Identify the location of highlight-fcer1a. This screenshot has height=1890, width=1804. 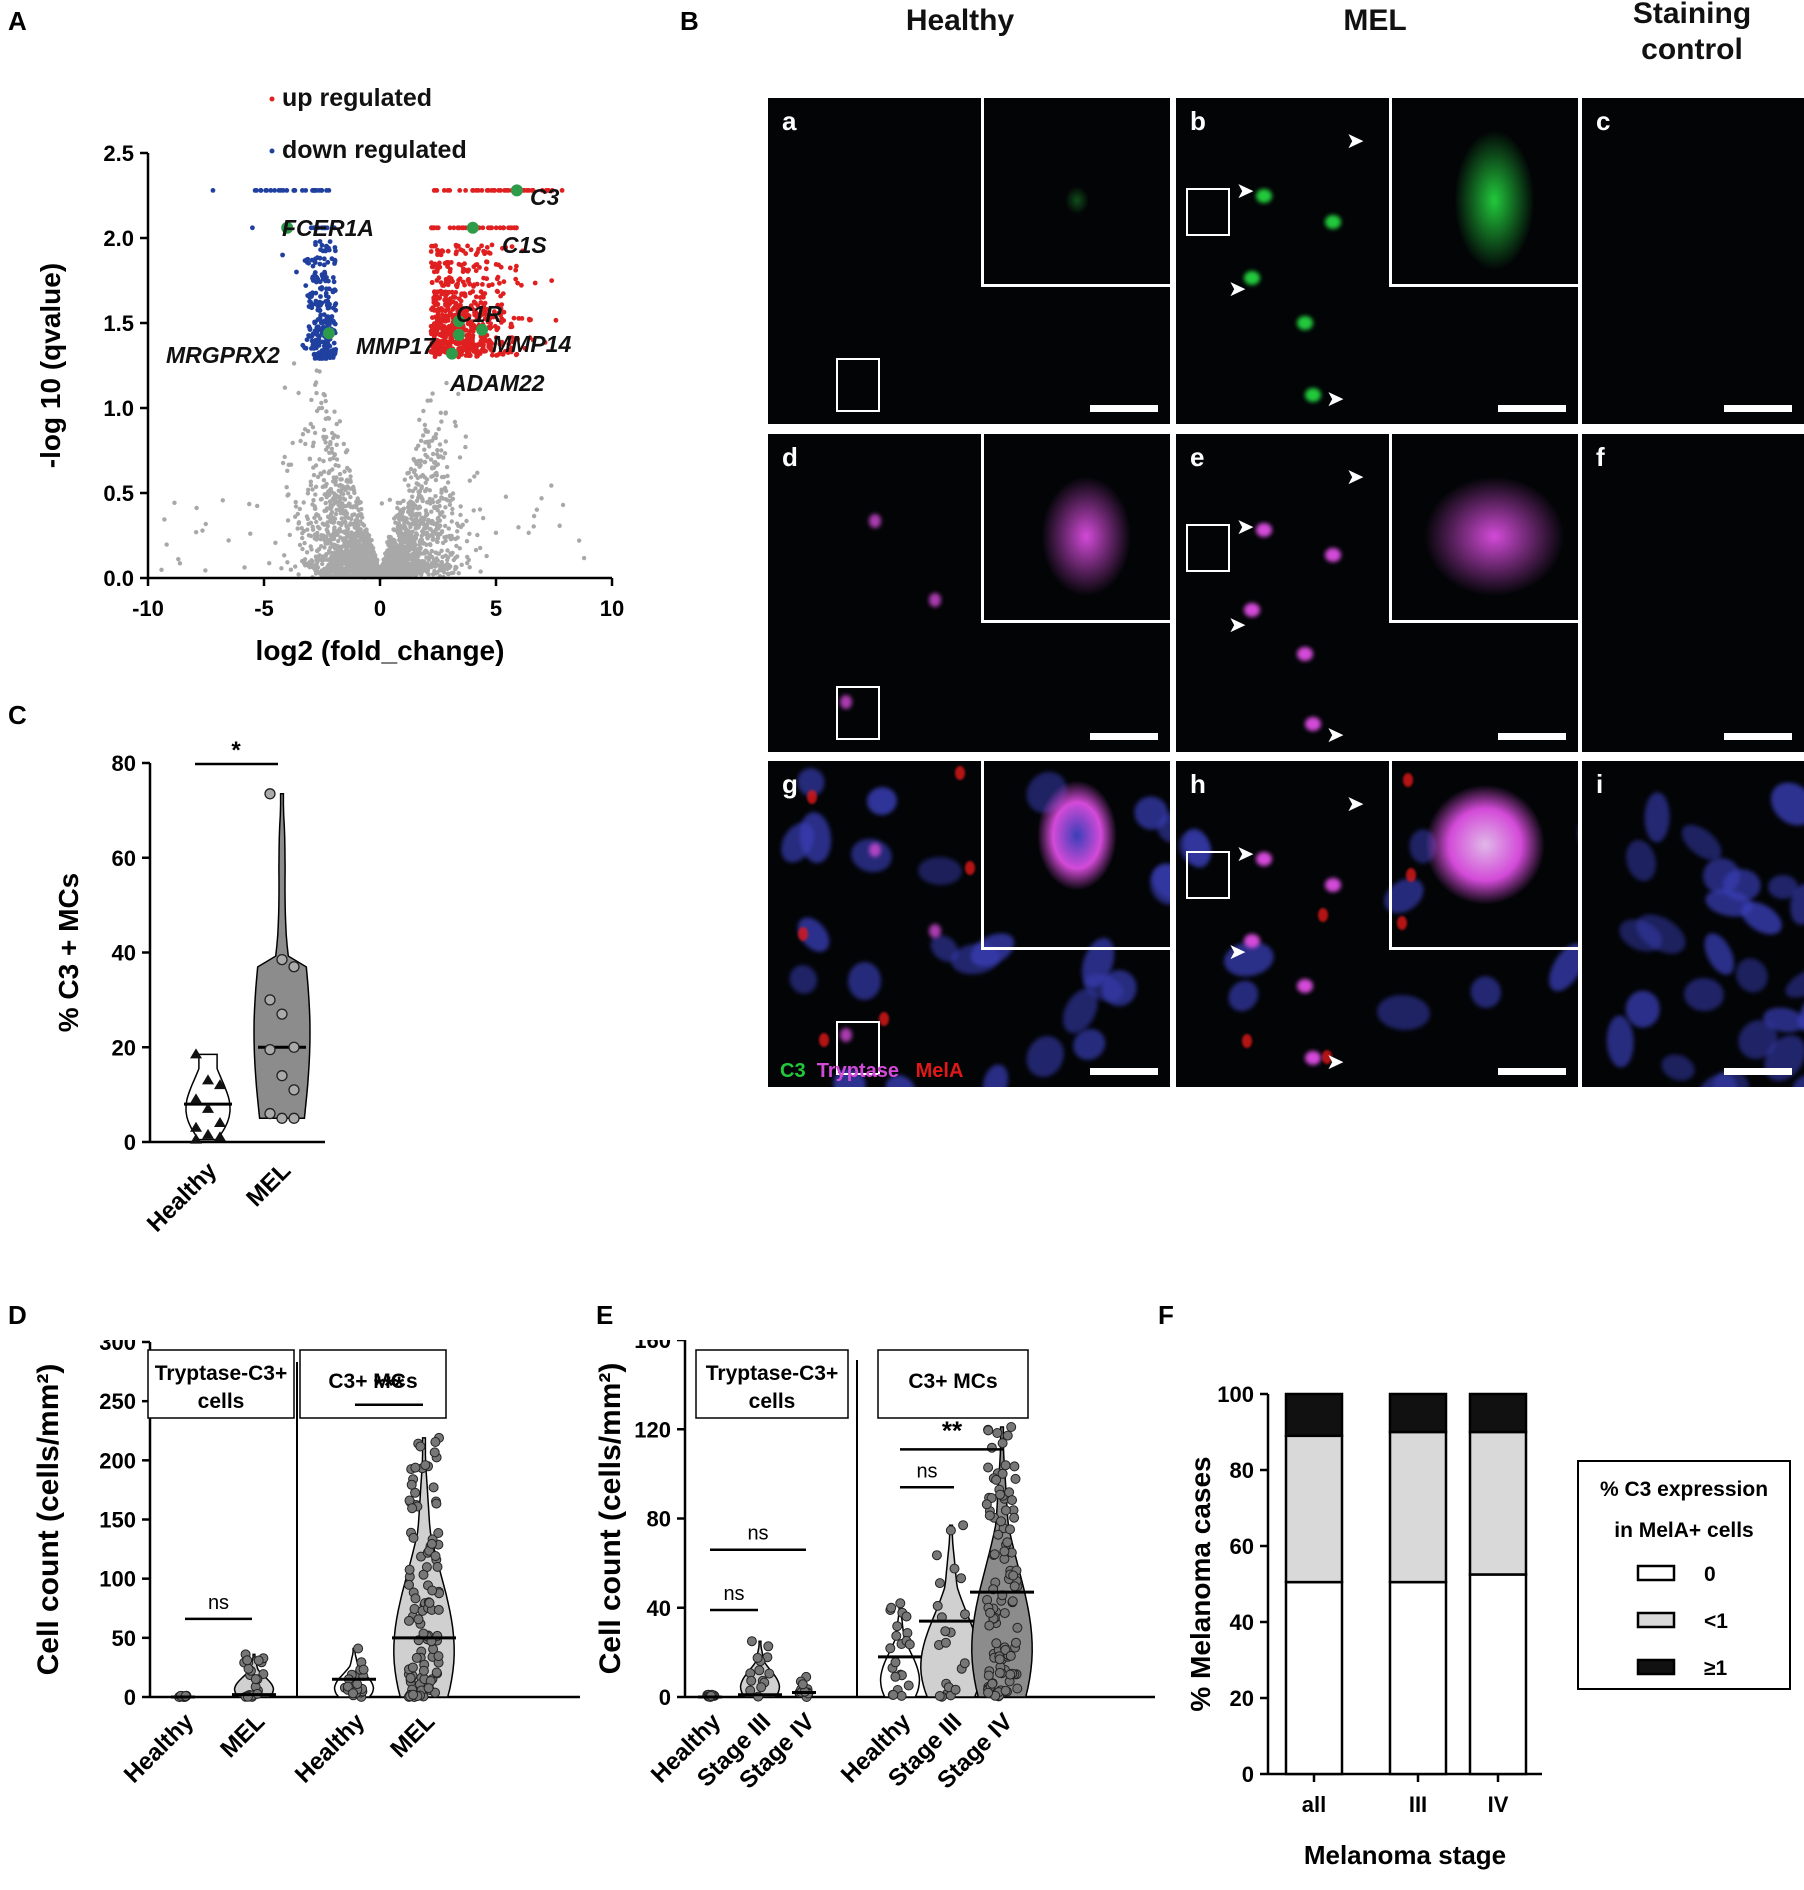
(287, 227).